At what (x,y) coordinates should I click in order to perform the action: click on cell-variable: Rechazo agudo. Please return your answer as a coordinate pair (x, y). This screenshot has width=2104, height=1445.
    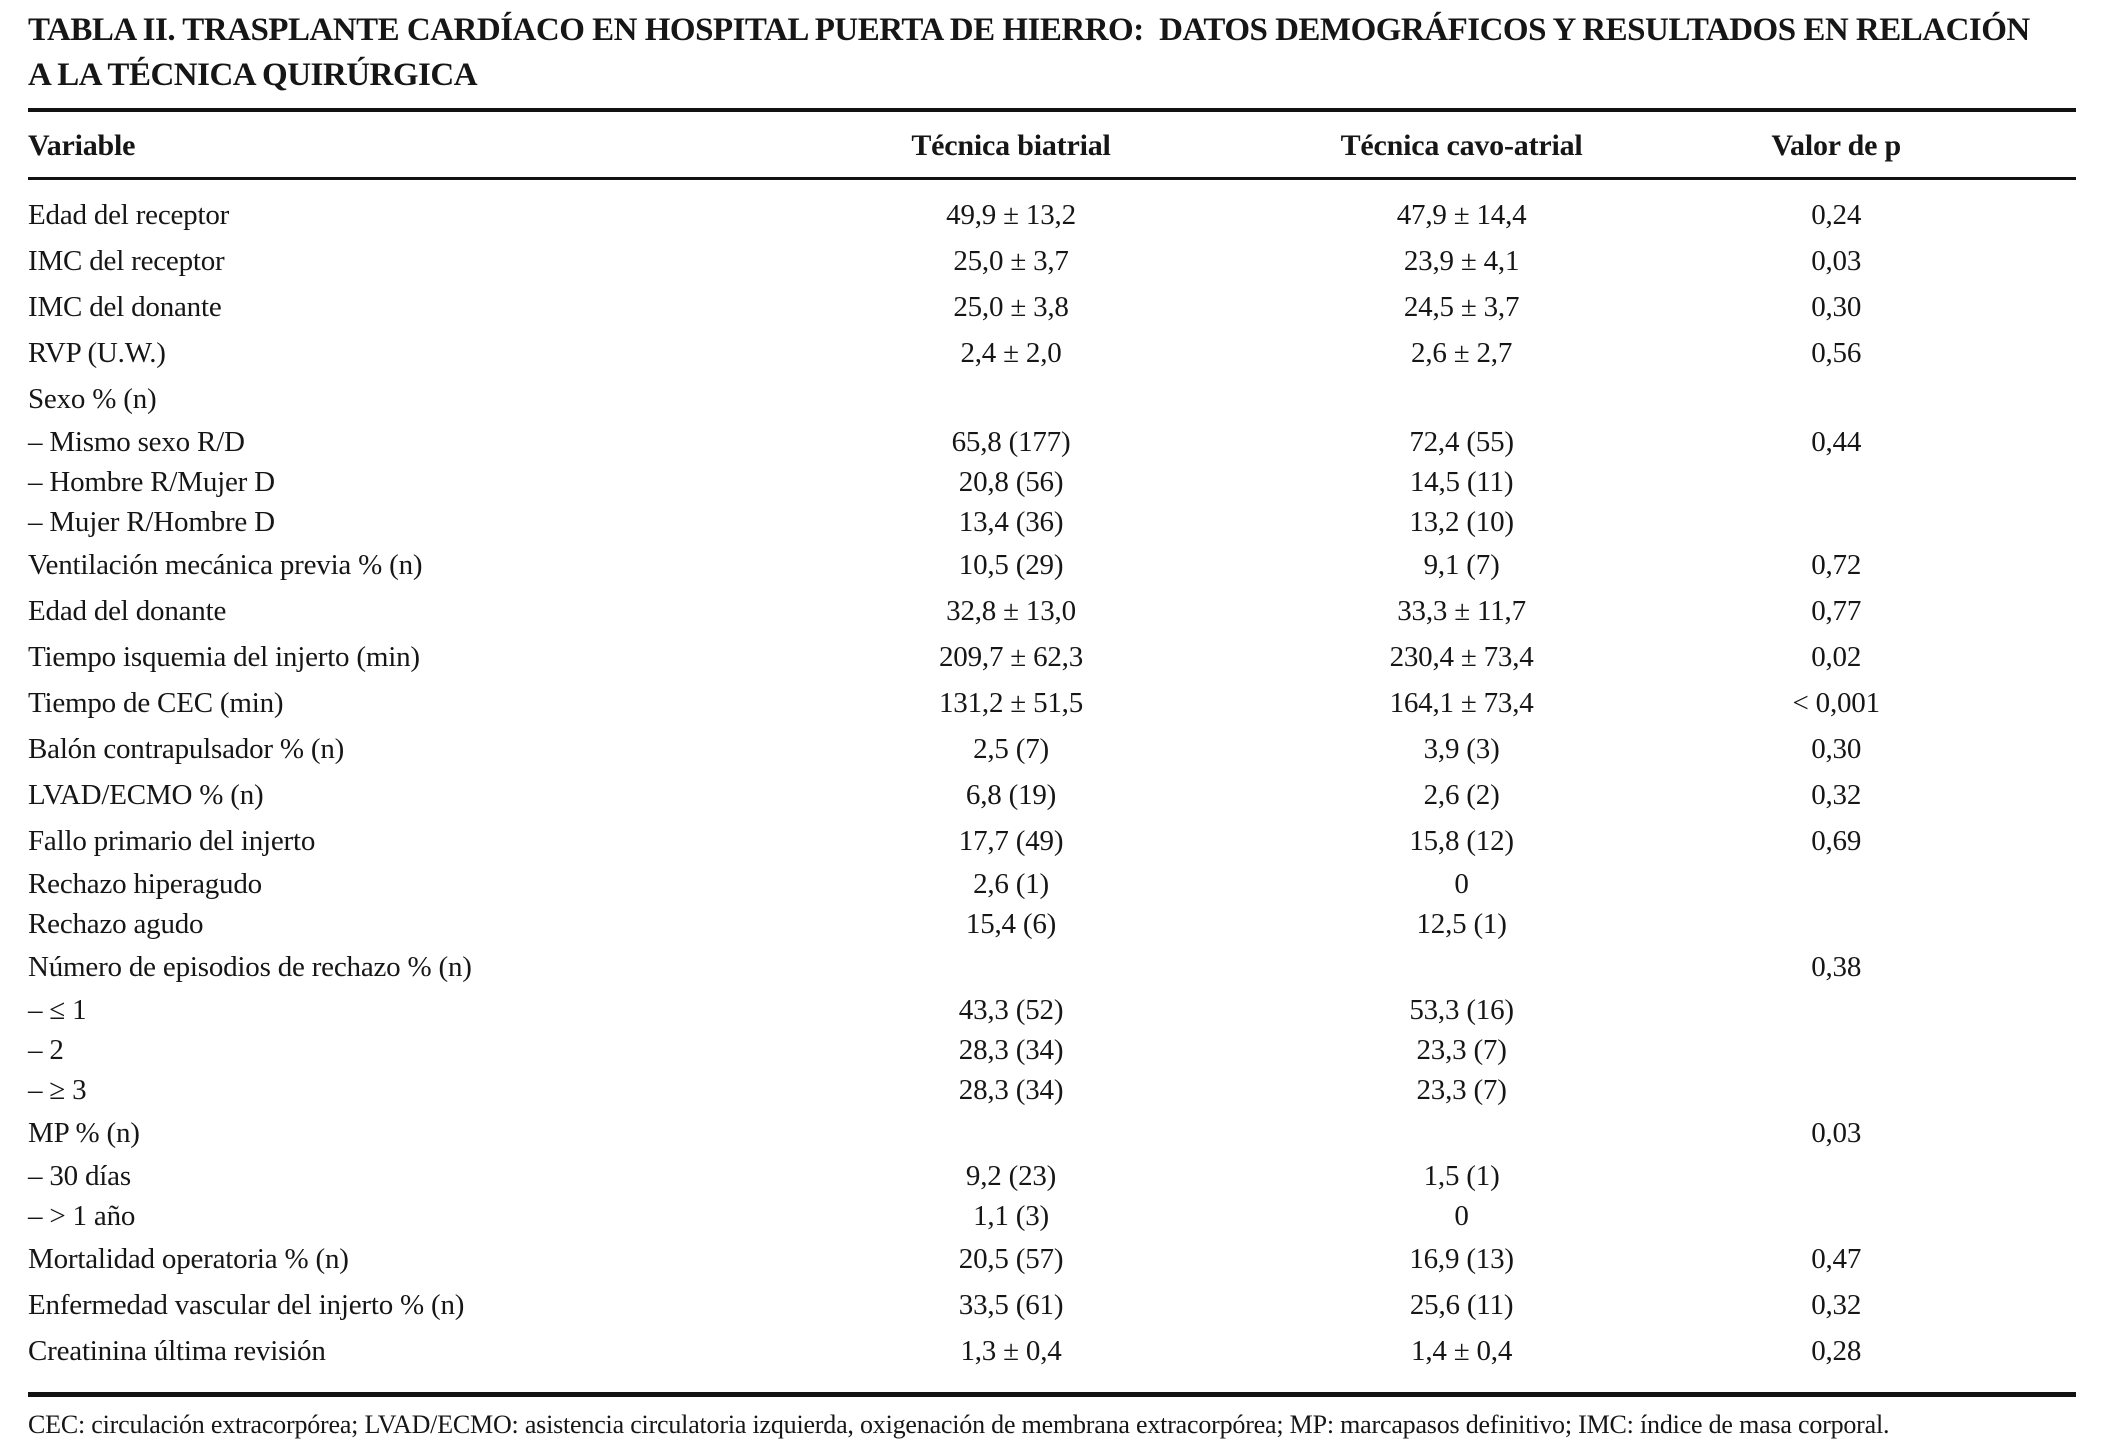
    Looking at the image, I should click on (116, 923).